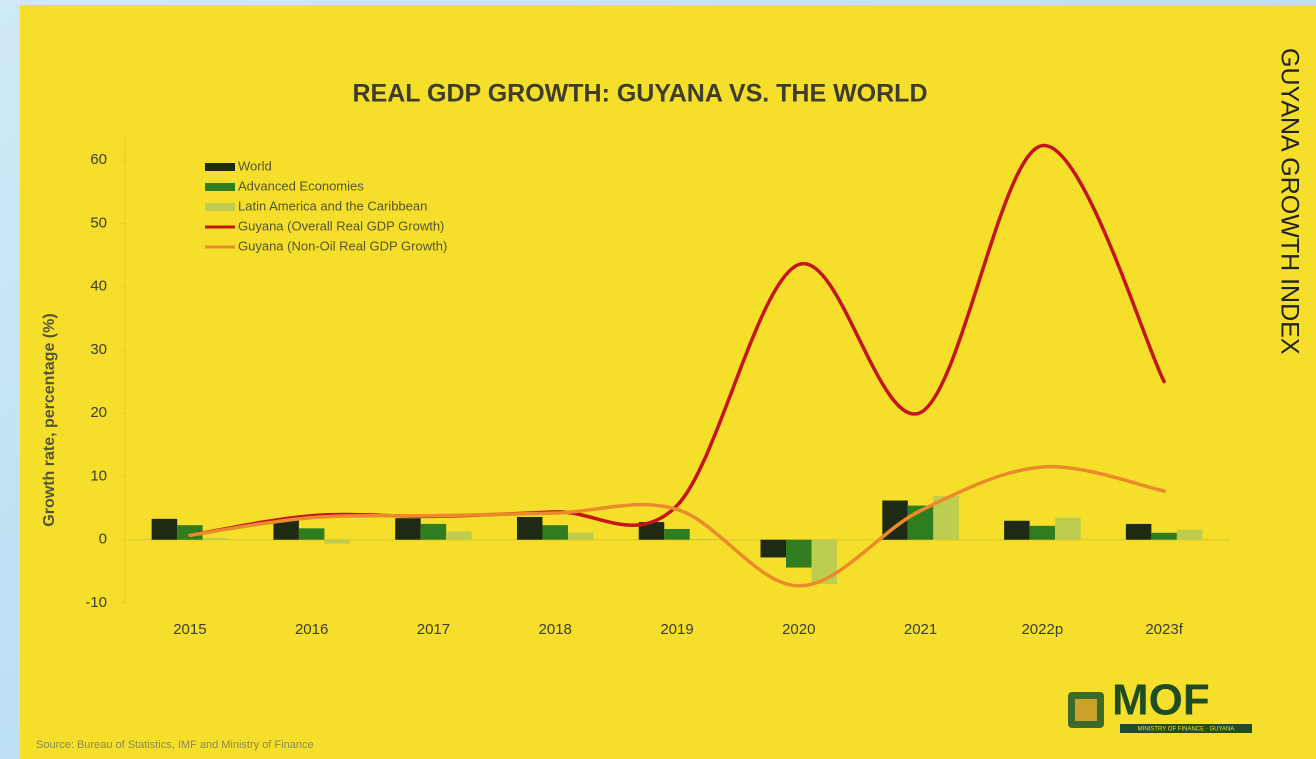  I want to click on x-tick-label: 2015, so click(189, 629).